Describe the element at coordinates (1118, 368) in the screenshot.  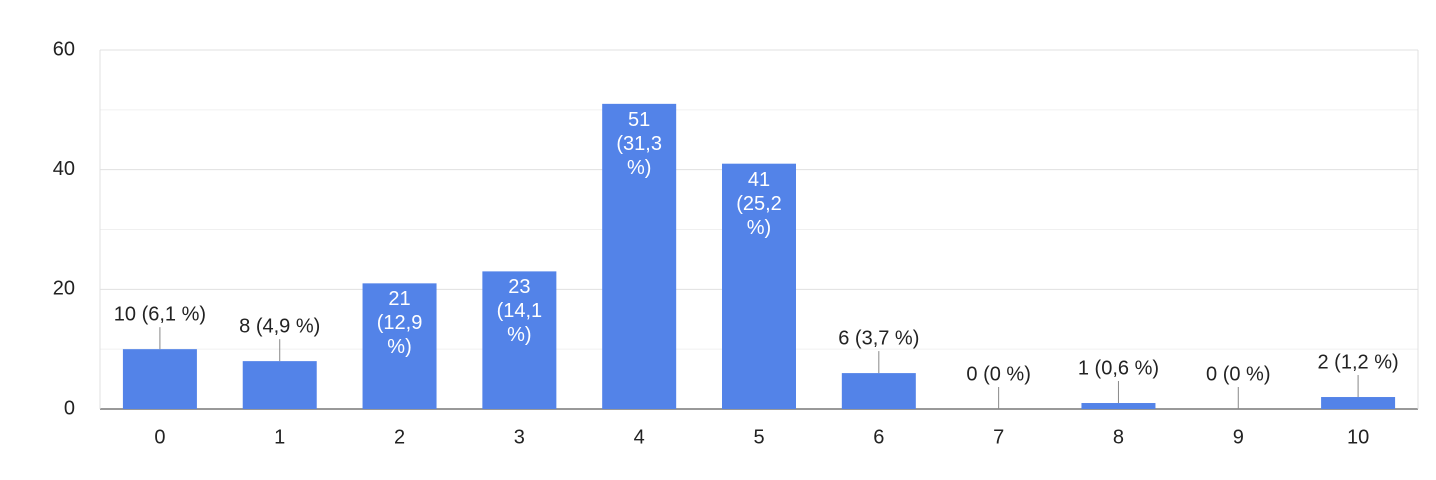
I see `value-label: 1 (0,6 %)` at that location.